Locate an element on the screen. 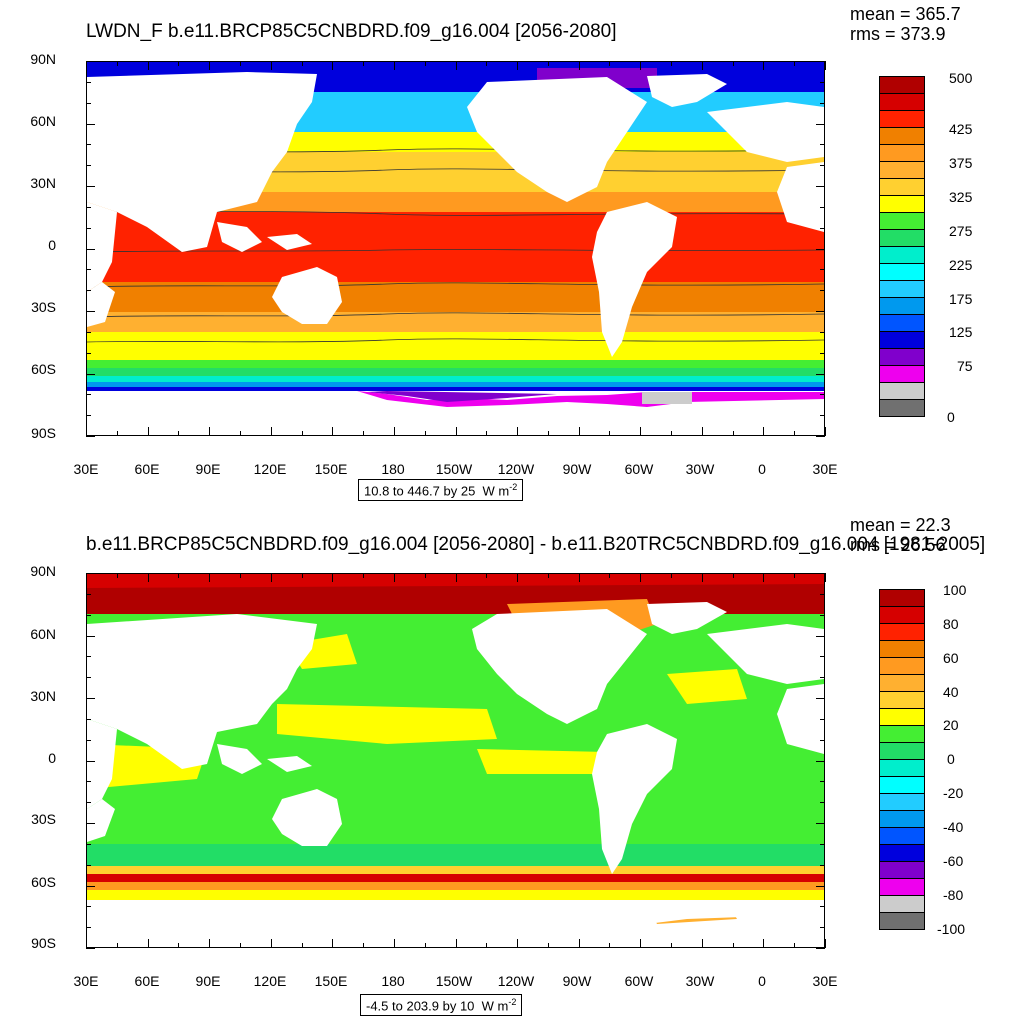  bottom-lon-label: 30E is located at coordinates (86, 981).